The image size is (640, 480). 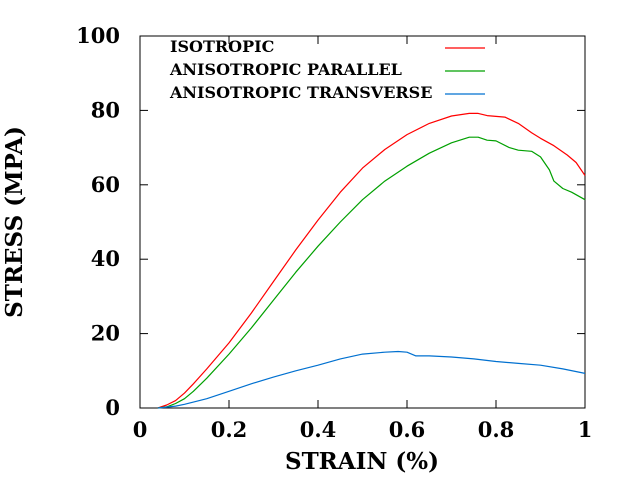 What do you see at coordinates (140, 429) in the screenshot?
I see `x-tick-label: 0` at bounding box center [140, 429].